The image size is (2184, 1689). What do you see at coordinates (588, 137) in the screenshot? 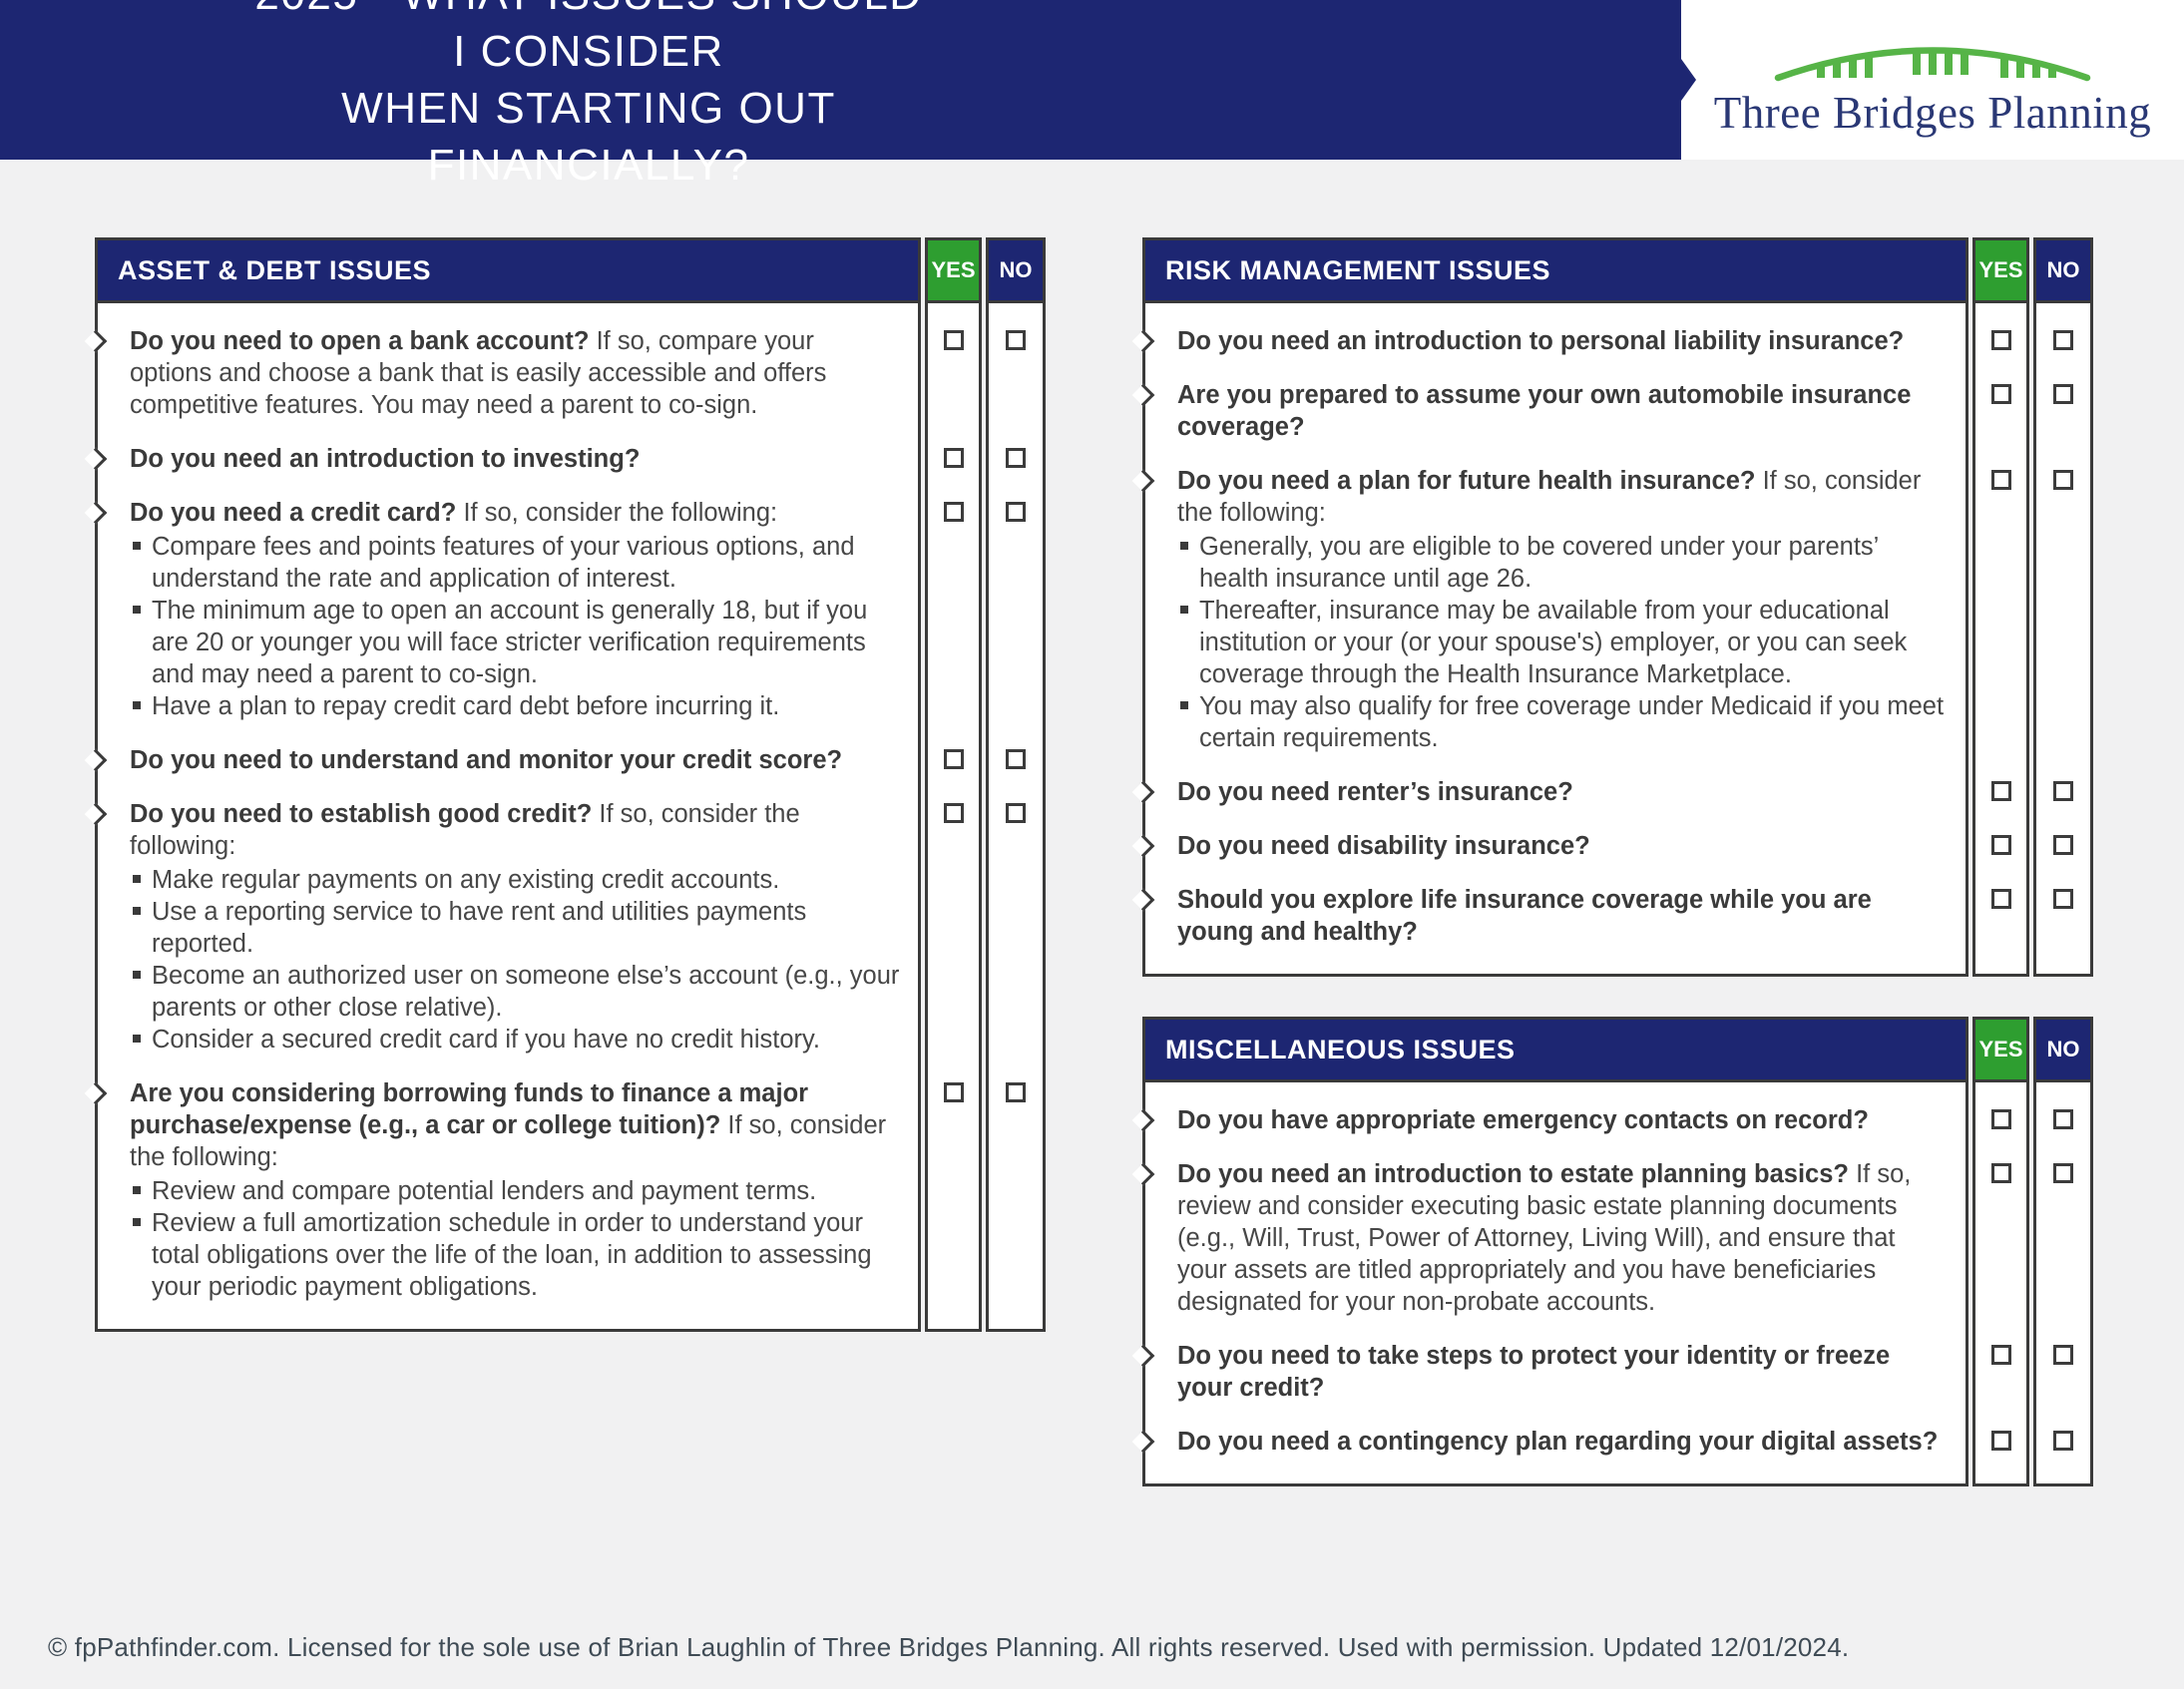
I see `page-title-line2: WHEN STARTING OUT FINANCIALLY?` at bounding box center [588, 137].